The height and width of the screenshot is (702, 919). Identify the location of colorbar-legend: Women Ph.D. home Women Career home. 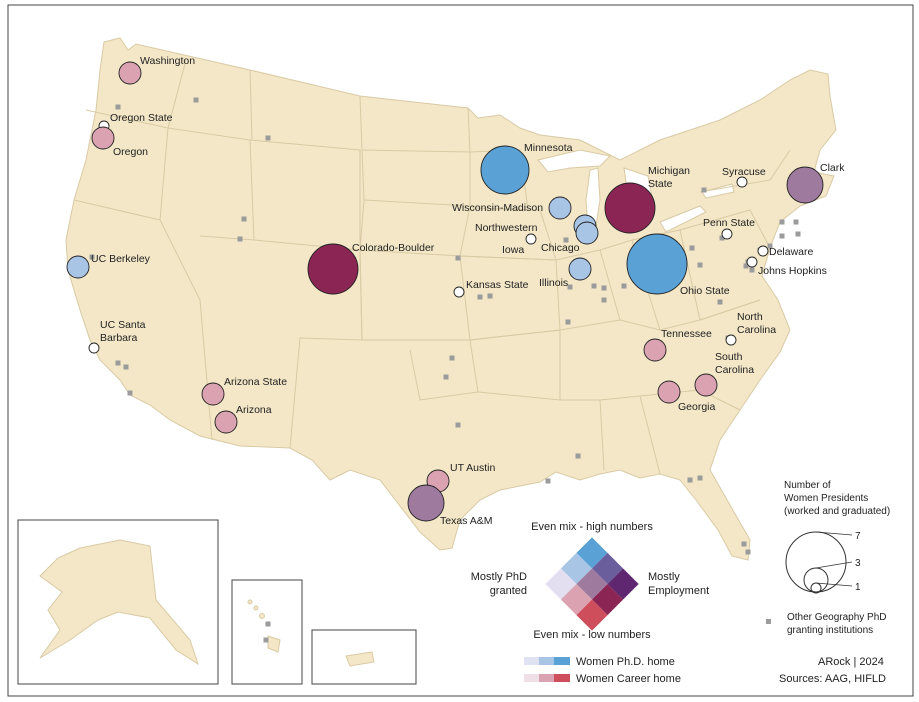
(602, 670).